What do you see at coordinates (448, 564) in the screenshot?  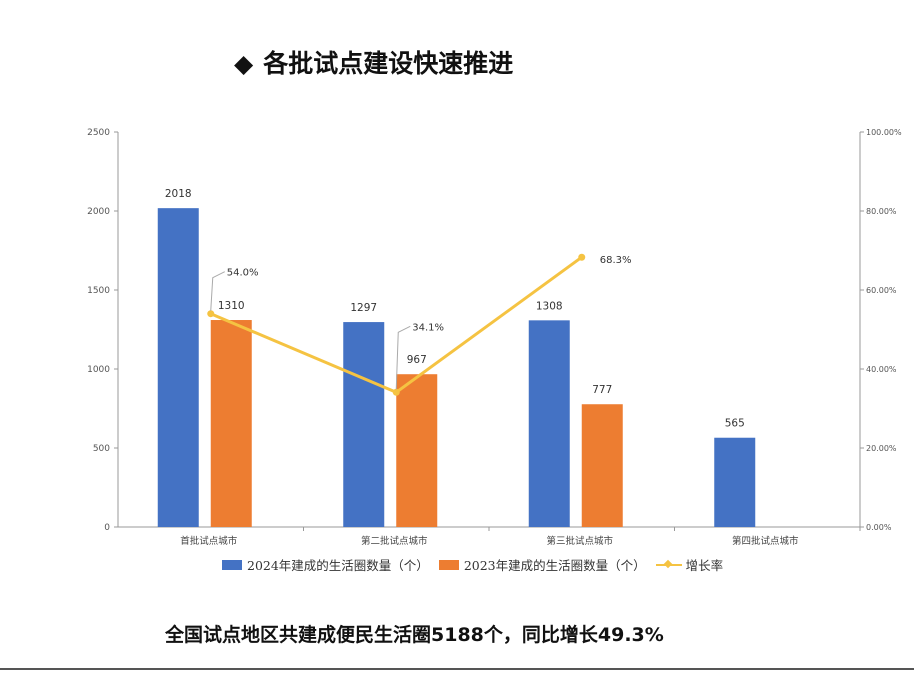 I see `legend-swatch-2023` at bounding box center [448, 564].